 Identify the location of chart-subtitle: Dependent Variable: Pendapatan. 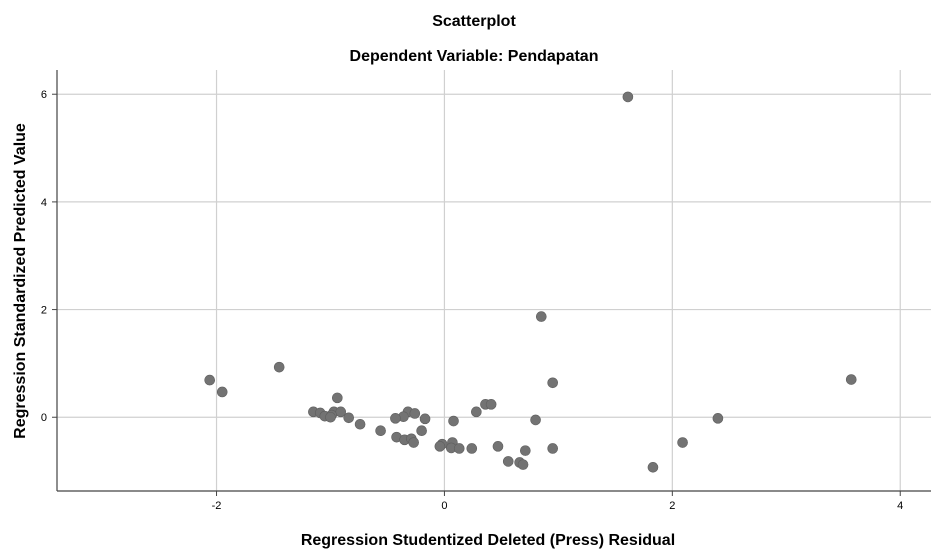
(474, 56).